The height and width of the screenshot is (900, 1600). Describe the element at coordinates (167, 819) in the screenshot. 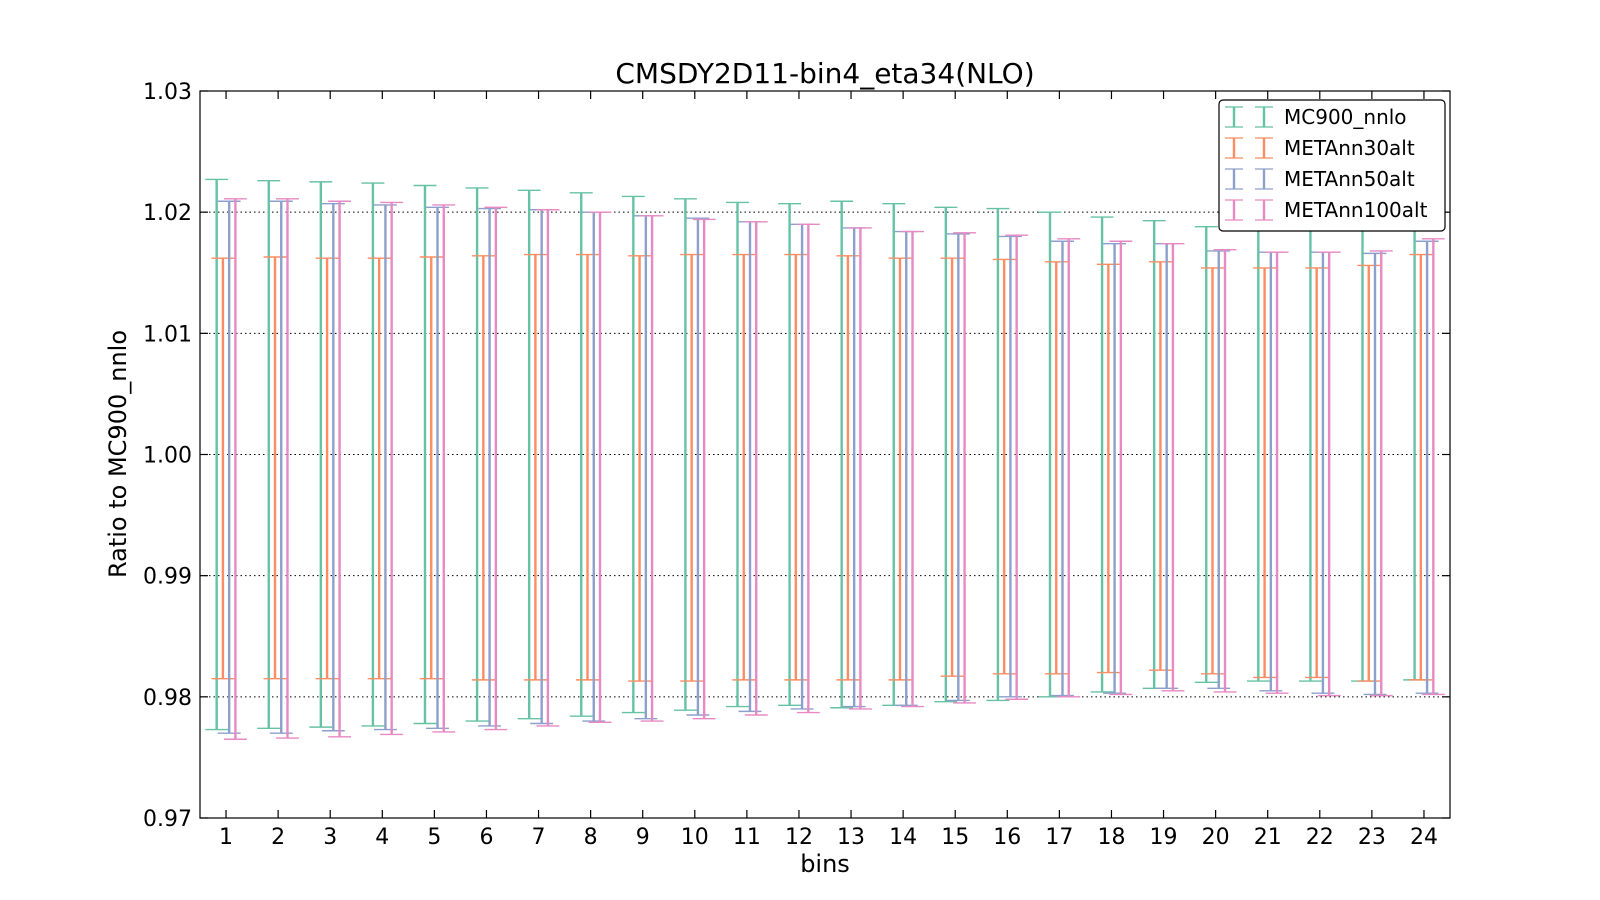

I see `y-tick-label: 0.97` at that location.